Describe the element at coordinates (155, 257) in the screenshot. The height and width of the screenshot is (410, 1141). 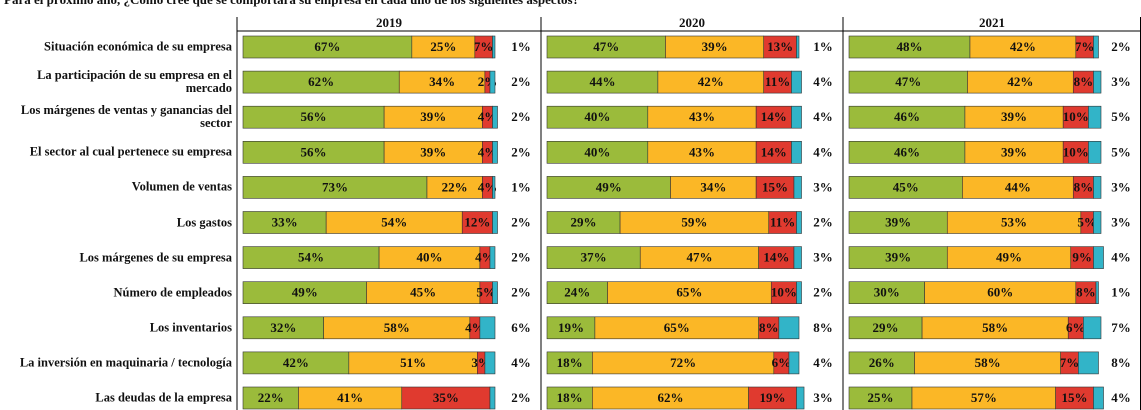
I see `category-label: Los márgenes de su empresa` at that location.